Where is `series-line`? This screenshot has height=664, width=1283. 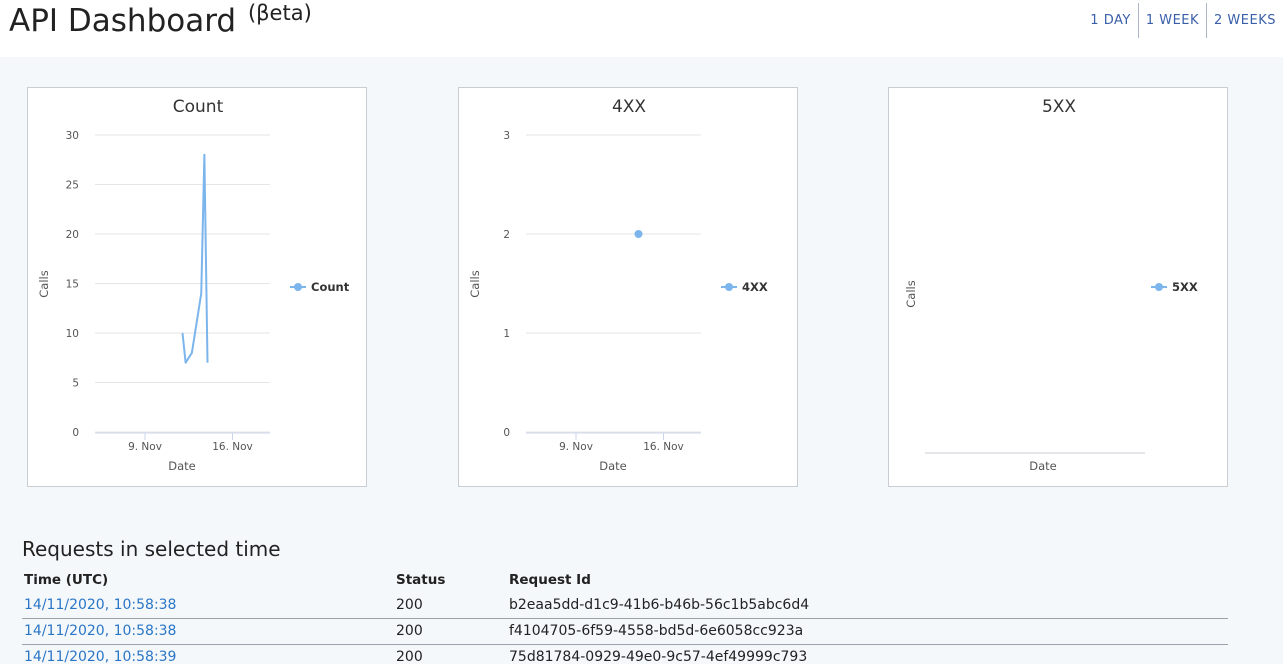
series-line is located at coordinates (195, 258).